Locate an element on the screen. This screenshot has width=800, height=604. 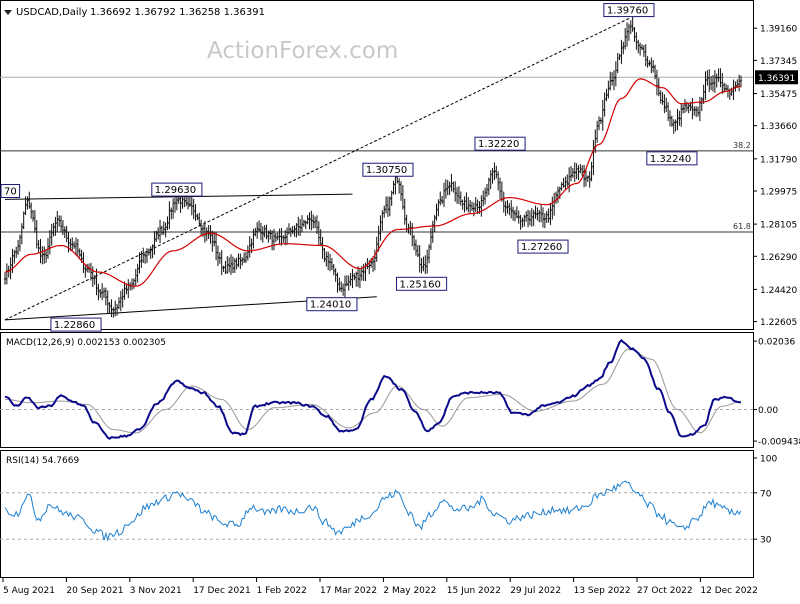
price-annotation: 70 is located at coordinates (10, 191).